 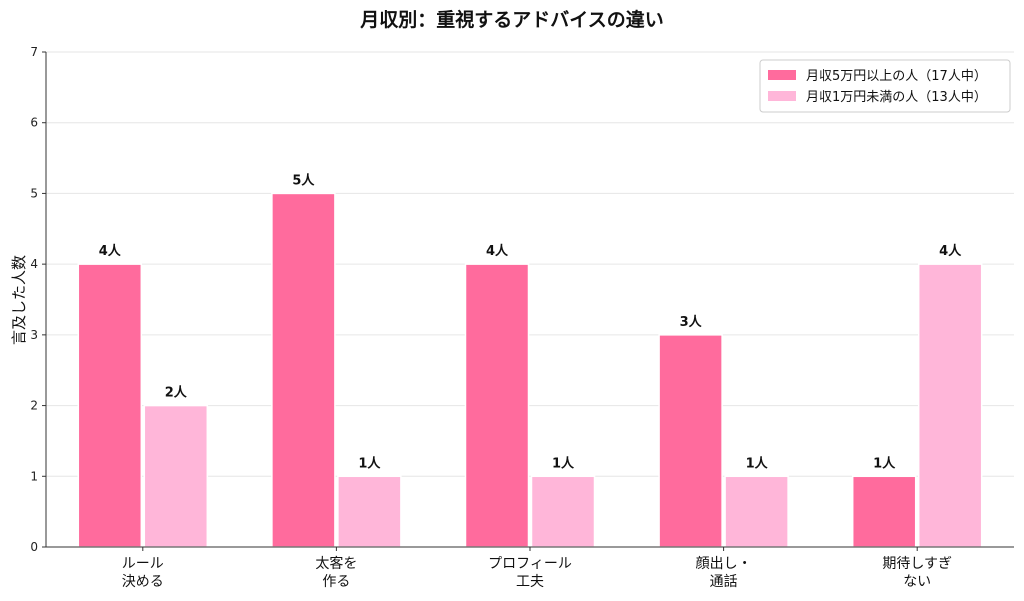 I want to click on bar-value-label: 5人, so click(x=303, y=180).